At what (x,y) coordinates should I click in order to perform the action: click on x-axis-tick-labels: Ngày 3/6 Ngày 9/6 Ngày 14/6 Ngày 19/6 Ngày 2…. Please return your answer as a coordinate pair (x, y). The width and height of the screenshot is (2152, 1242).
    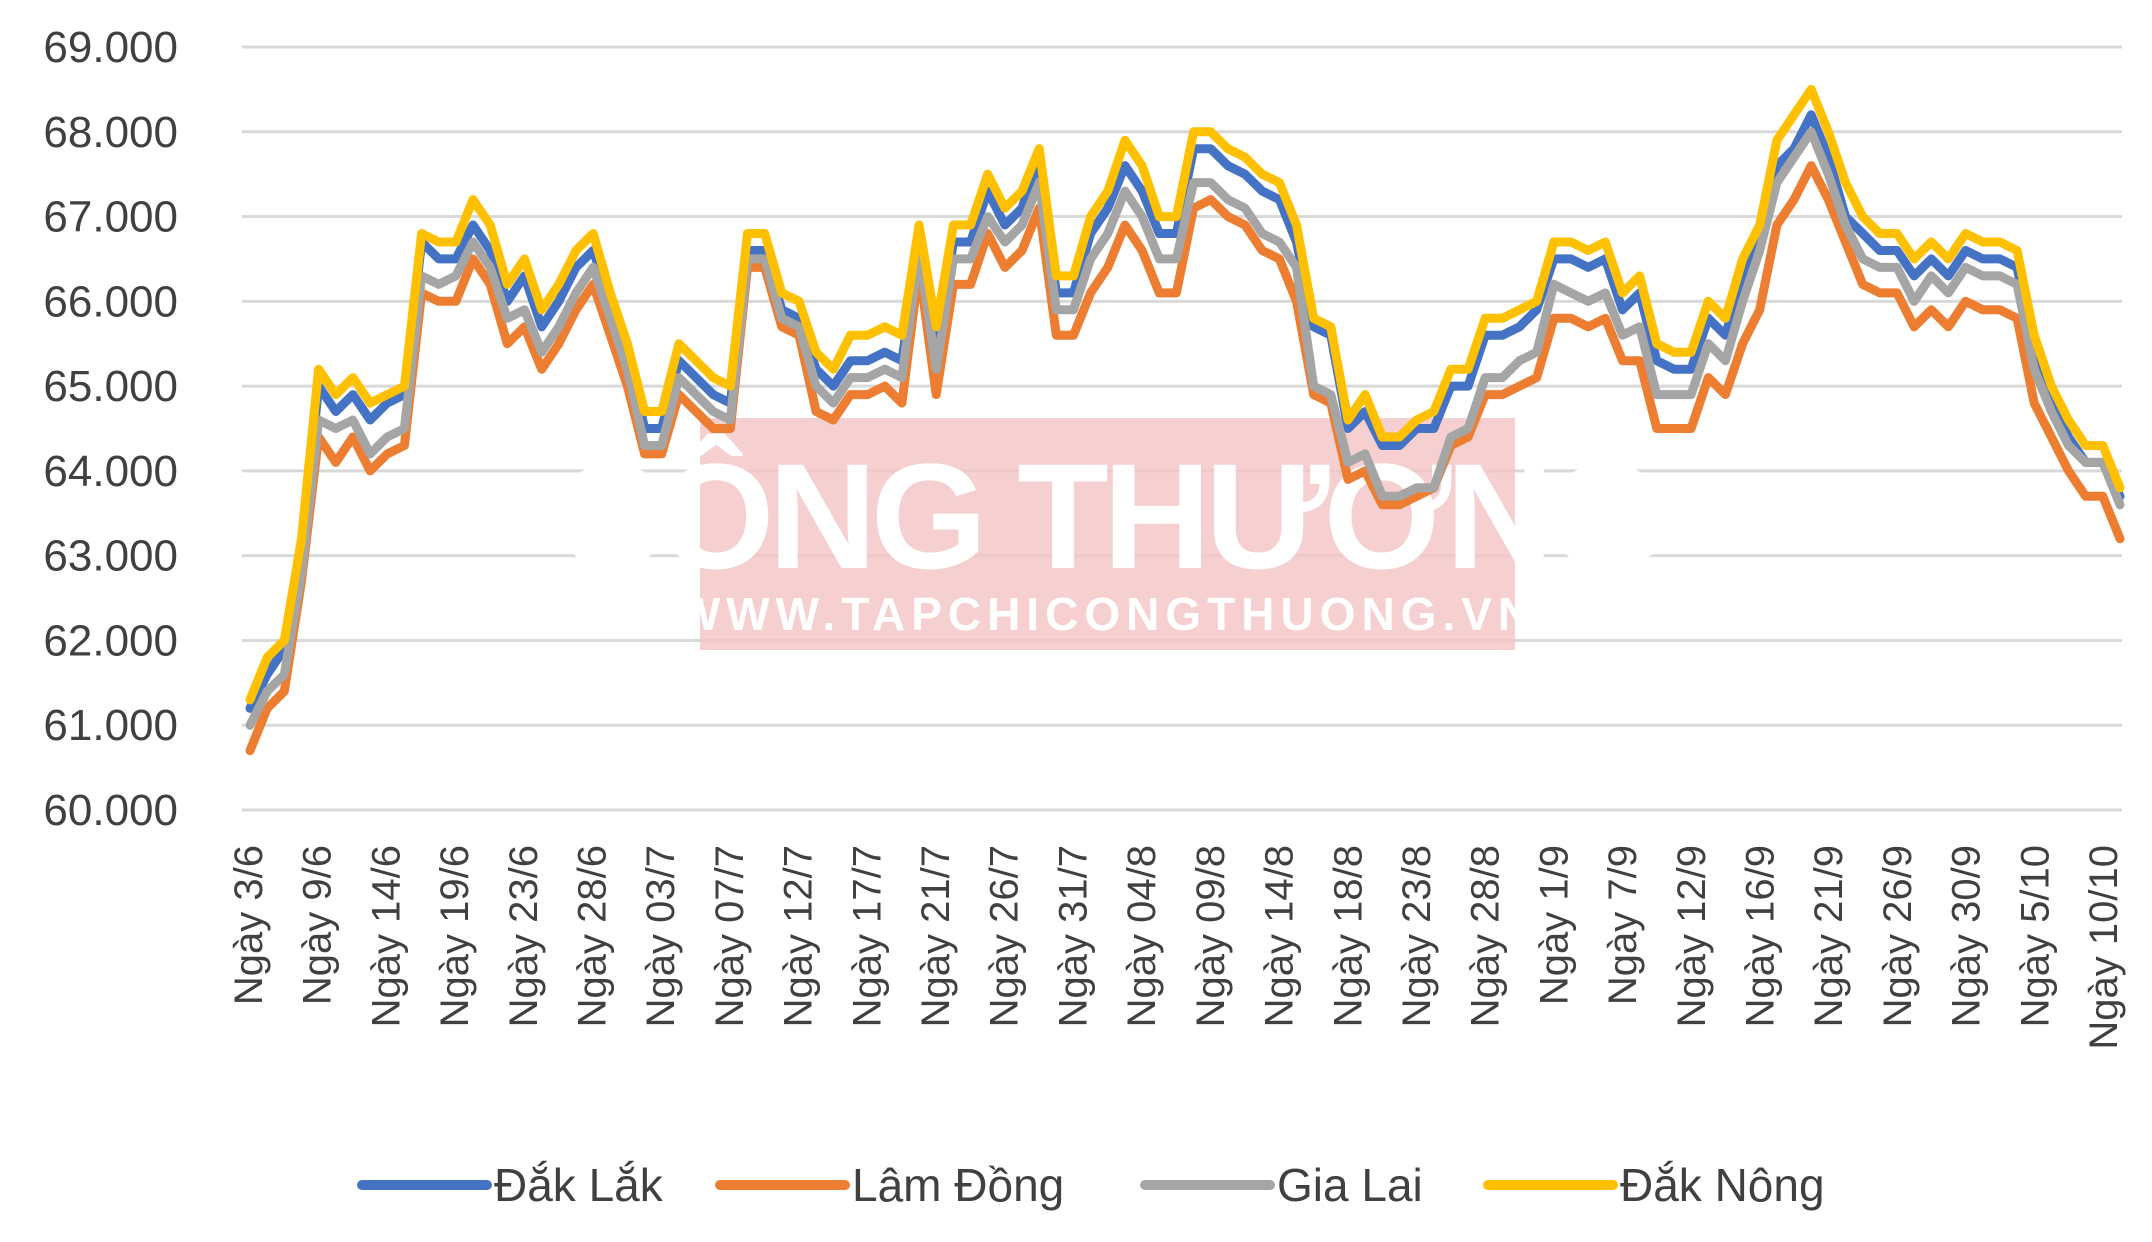
    Looking at the image, I should click on (1176, 947).